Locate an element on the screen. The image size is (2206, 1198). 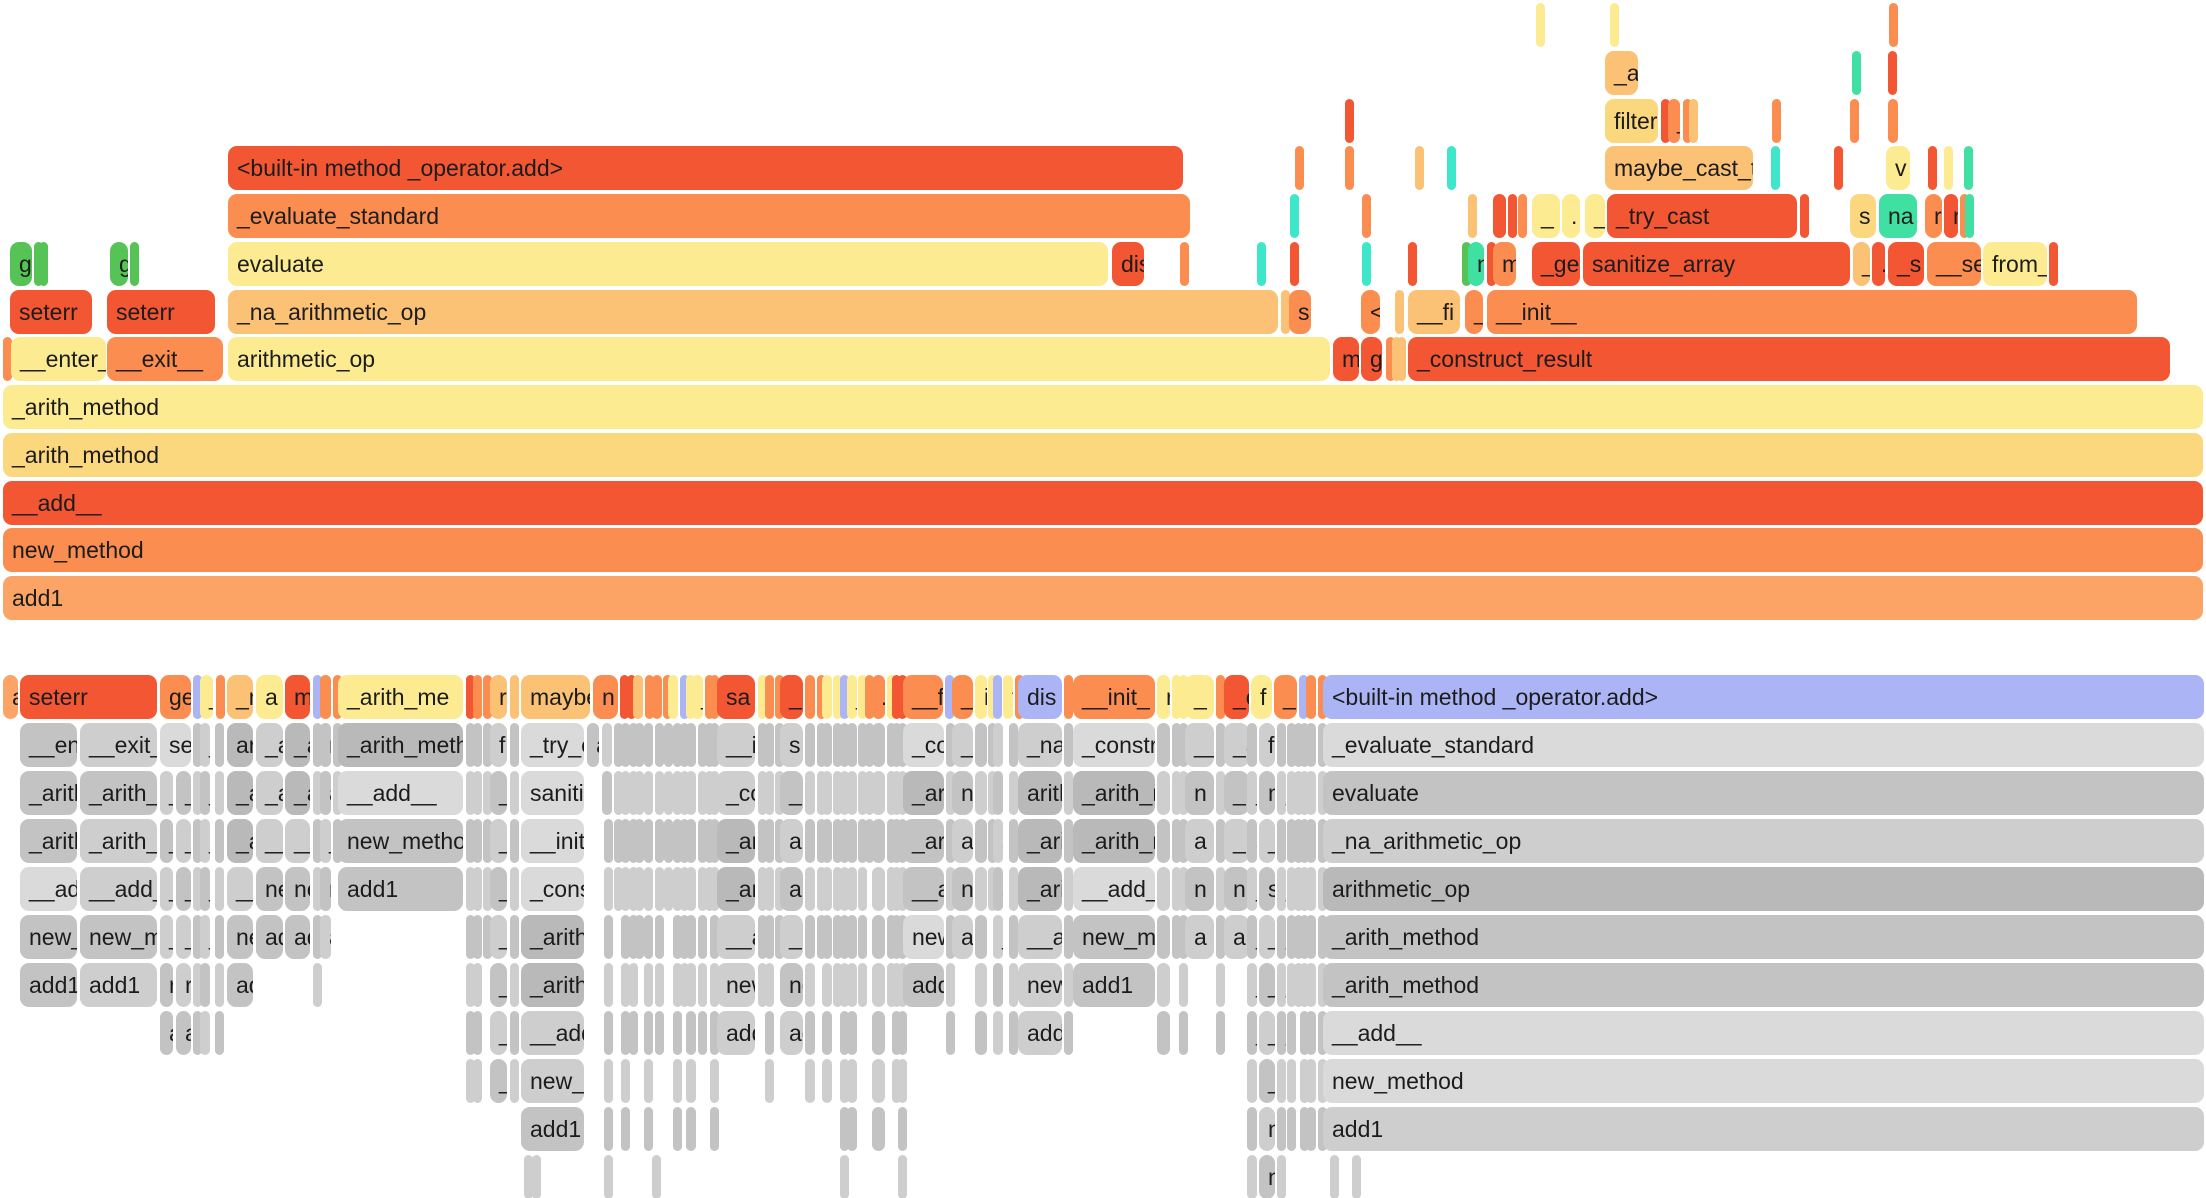
flame-frame: __f is located at coordinates (923, 697).